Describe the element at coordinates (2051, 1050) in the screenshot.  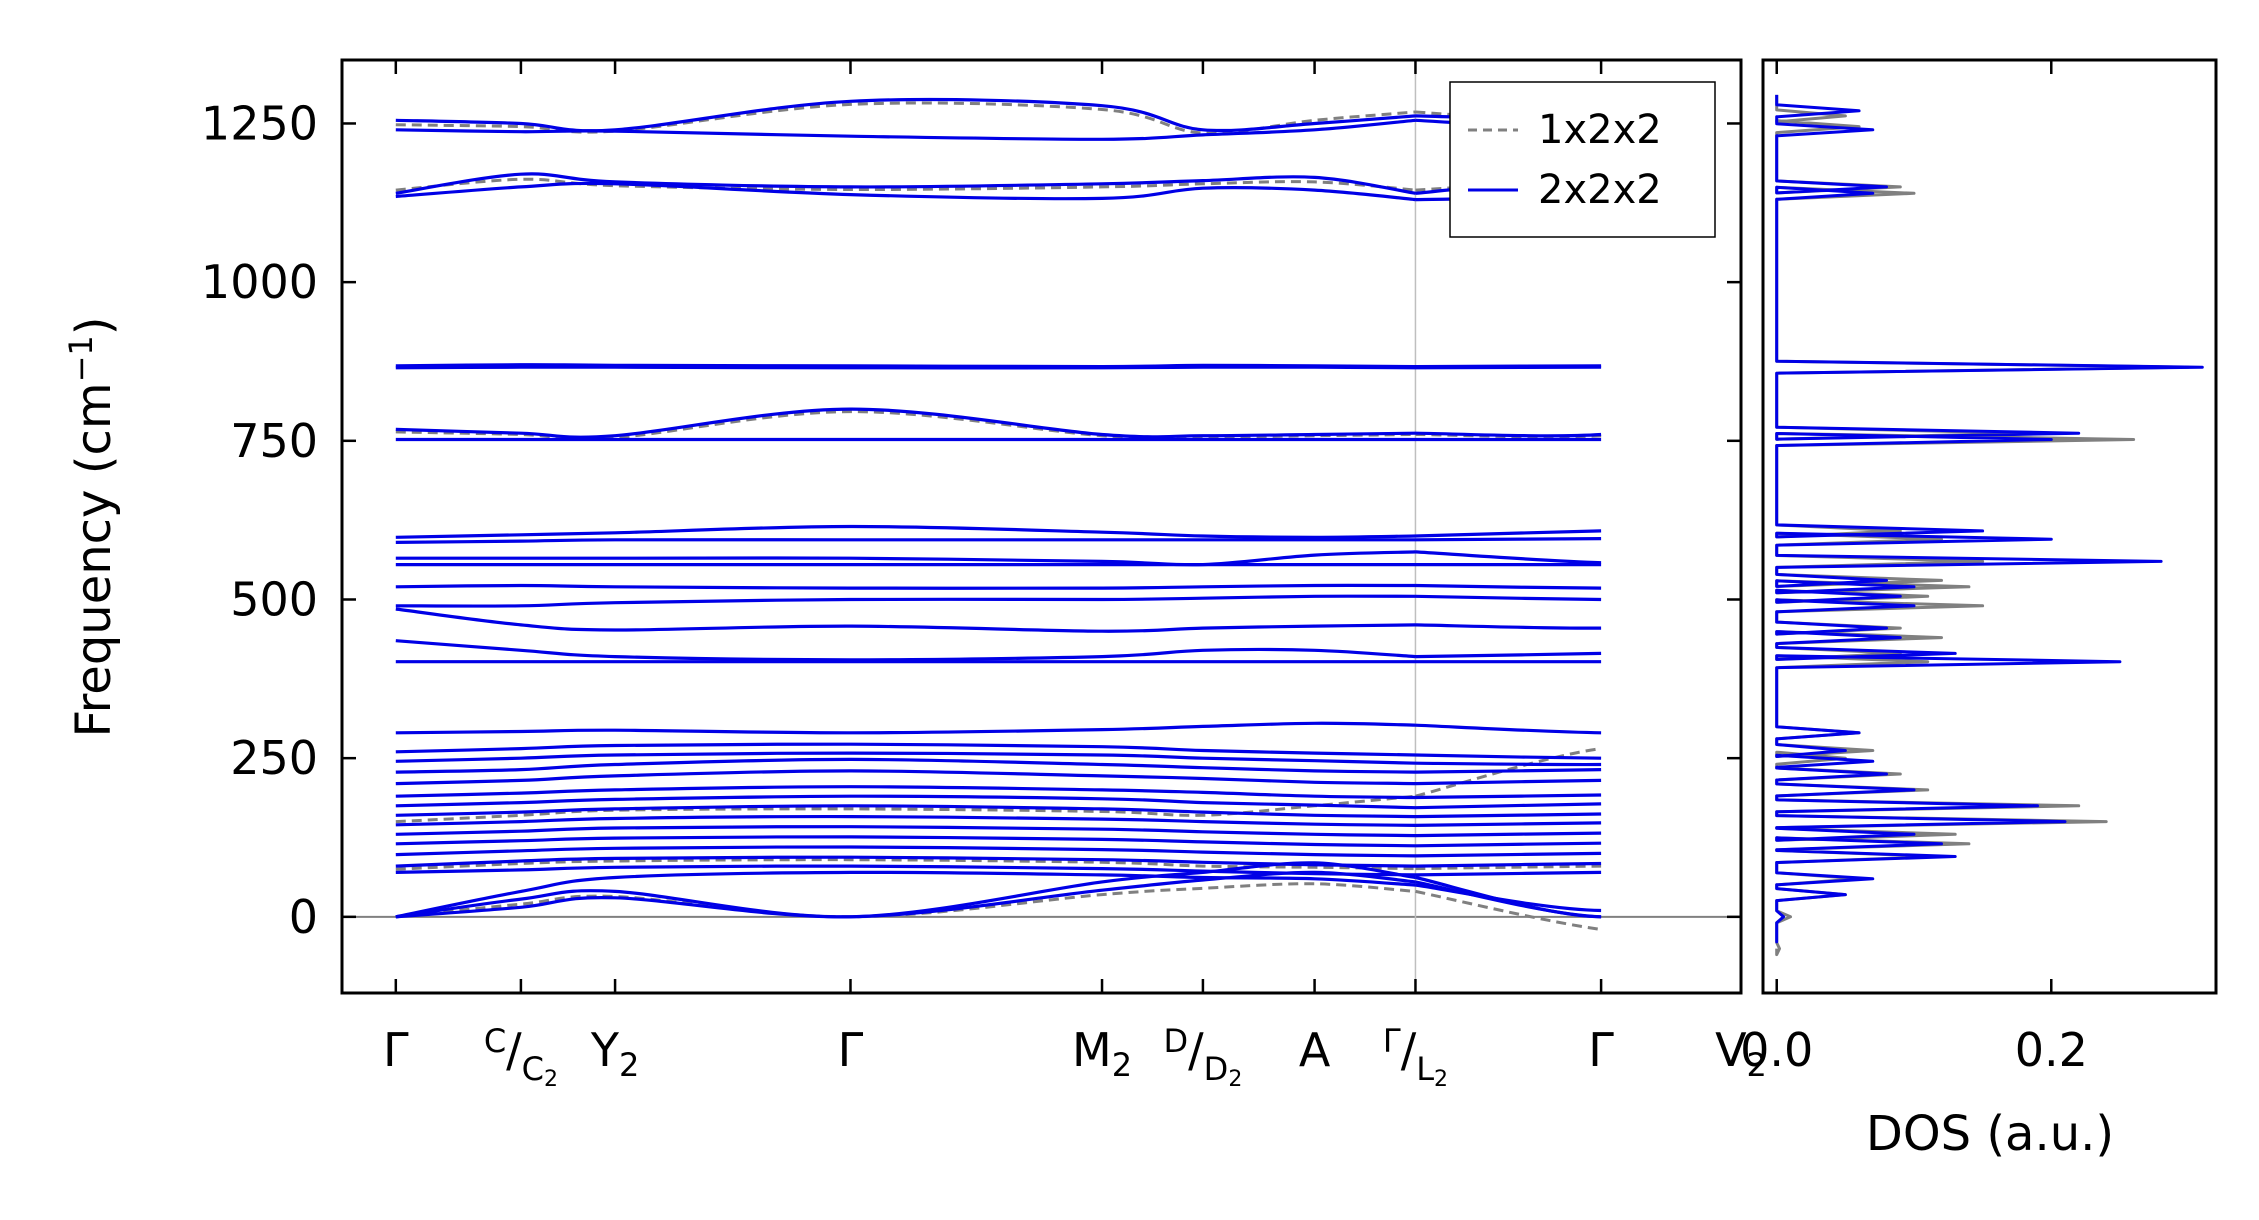
I see `dos-x-tick-label: 0.2` at that location.